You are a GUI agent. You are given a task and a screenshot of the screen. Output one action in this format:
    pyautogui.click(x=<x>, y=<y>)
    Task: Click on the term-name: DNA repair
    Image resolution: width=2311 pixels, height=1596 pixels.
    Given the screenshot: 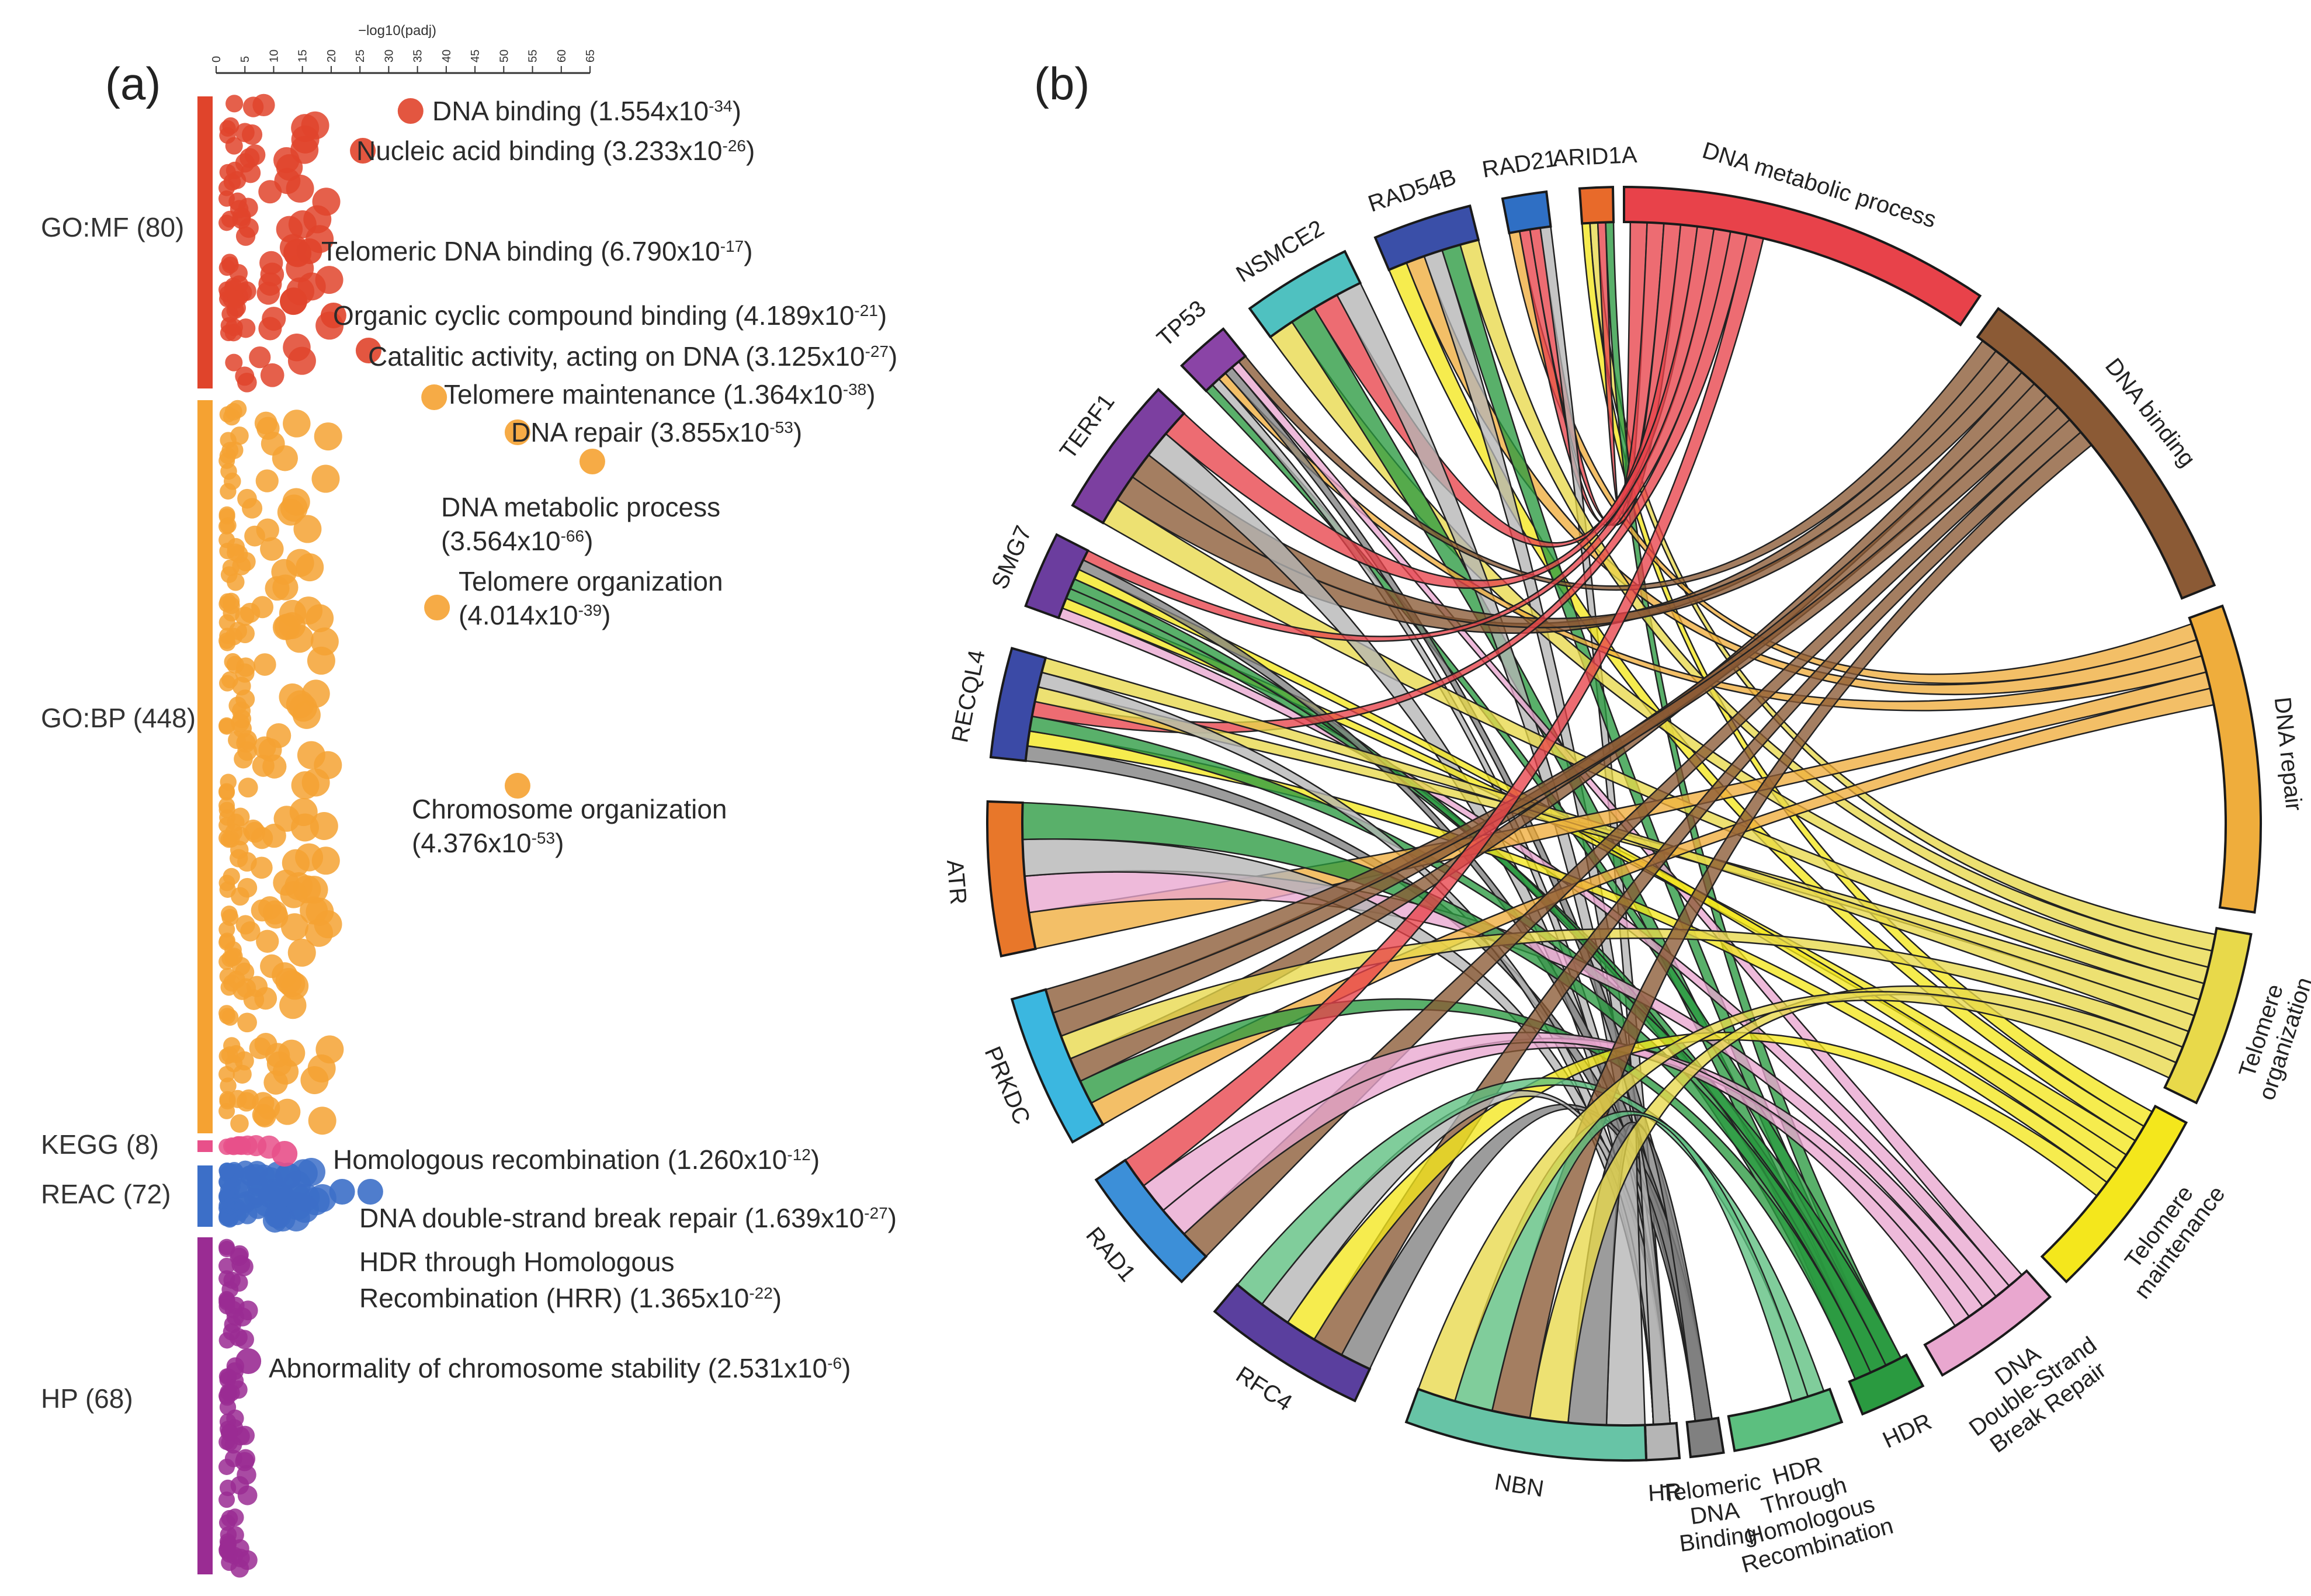 What is the action you would take?
    pyautogui.click(x=577, y=432)
    